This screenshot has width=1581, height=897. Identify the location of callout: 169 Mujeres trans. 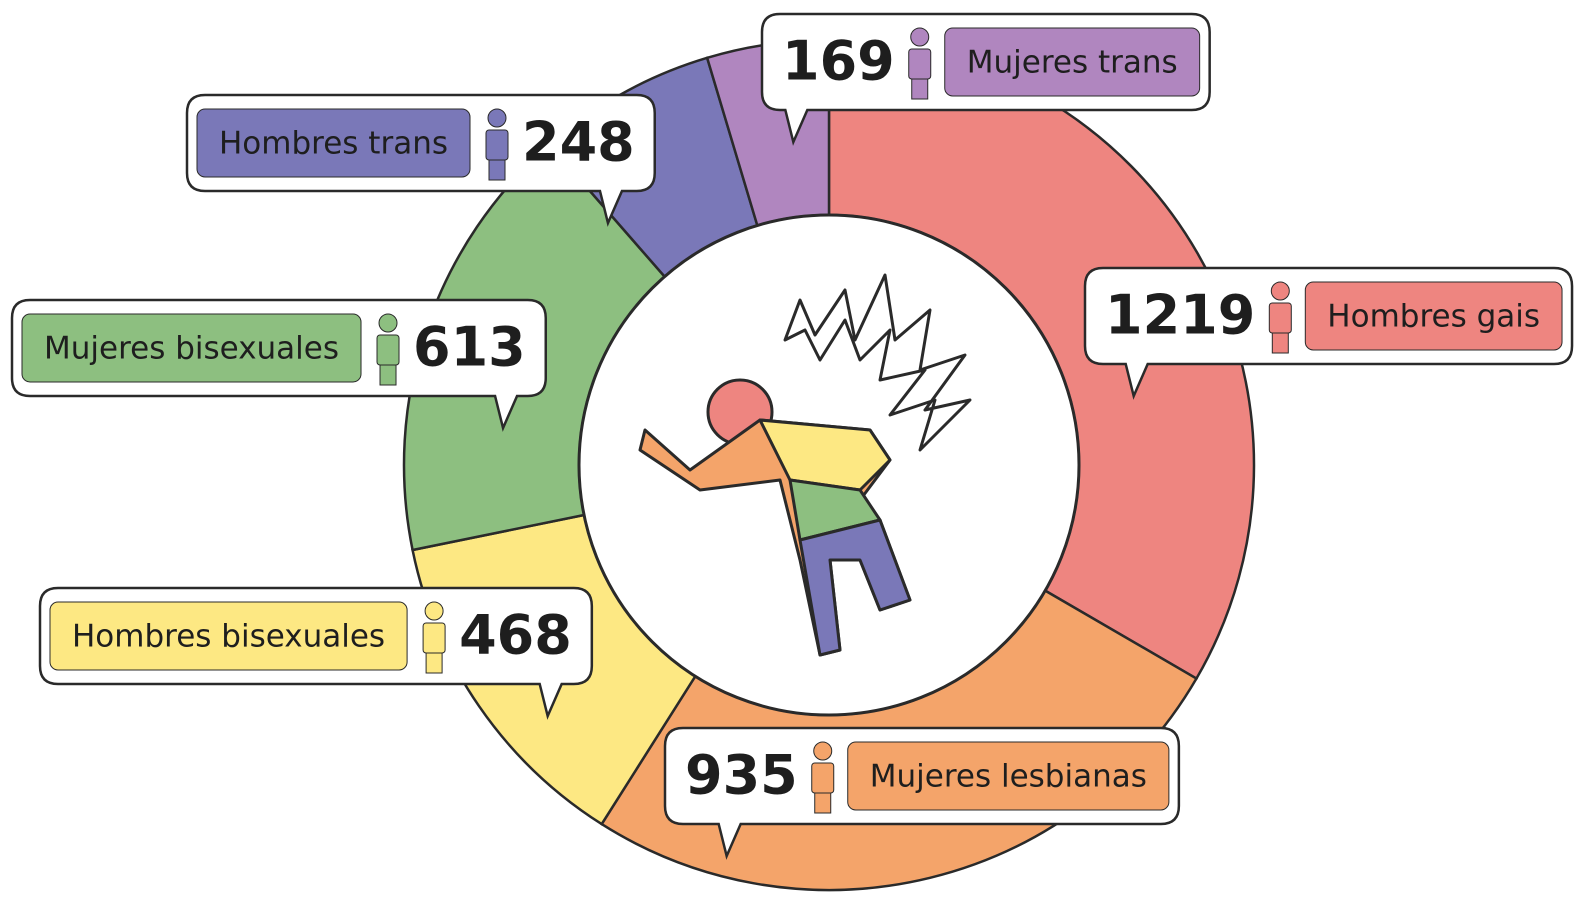
(985, 79).